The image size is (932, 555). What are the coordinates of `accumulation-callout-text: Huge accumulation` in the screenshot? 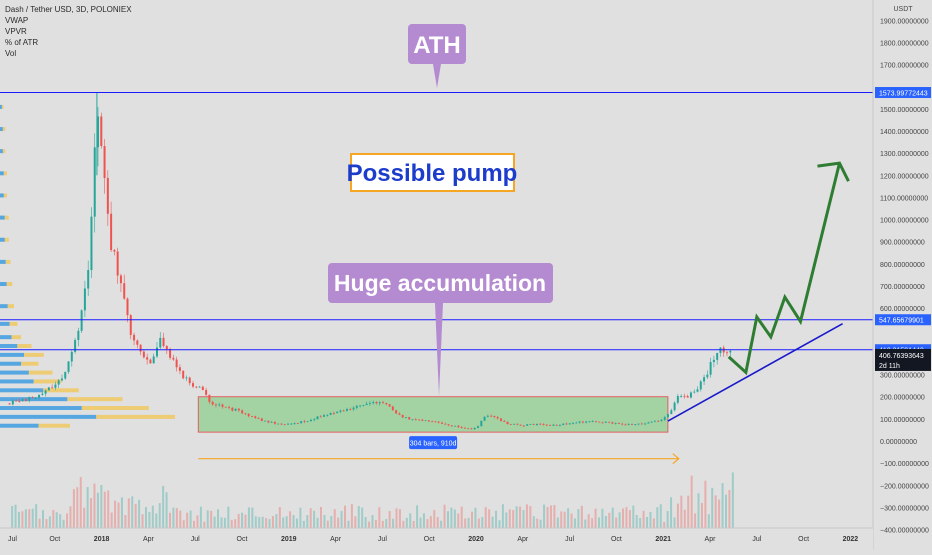 It's located at (440, 283).